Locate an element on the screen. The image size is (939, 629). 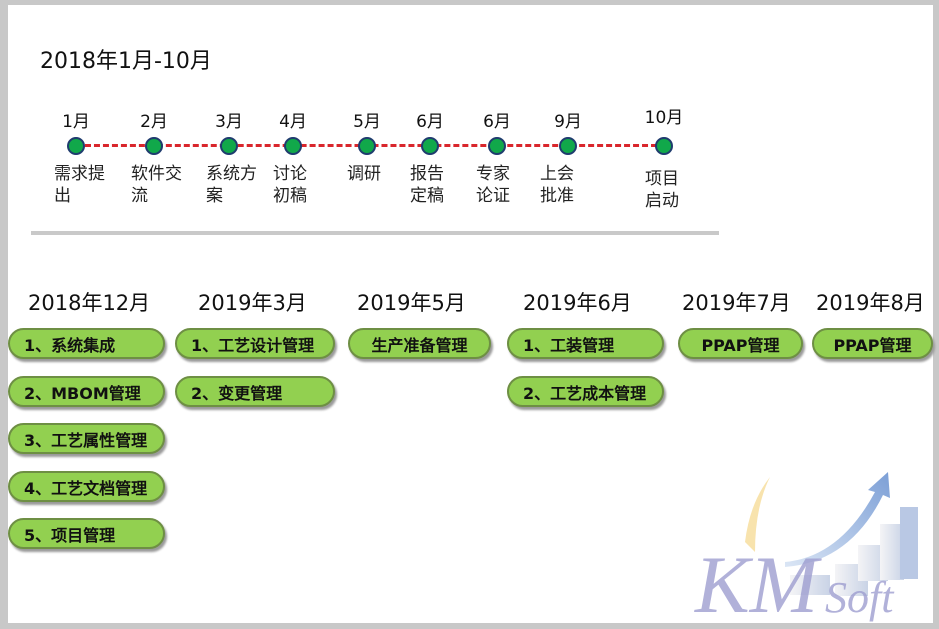
timeline-month: 3月 is located at coordinates (229, 122).